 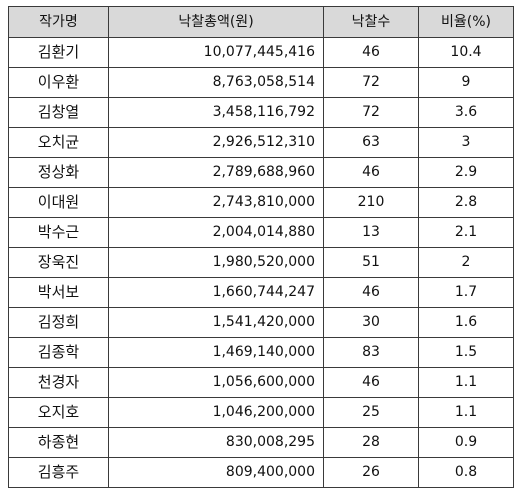 I want to click on cell-total: 1,541,420,000, so click(x=216, y=322).